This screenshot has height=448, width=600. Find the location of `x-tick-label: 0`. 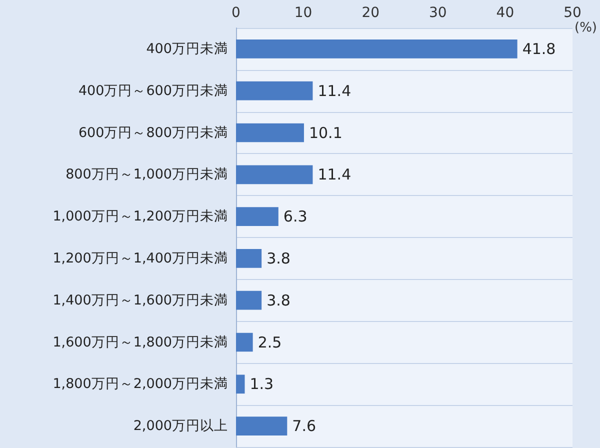

x-tick-label: 0 is located at coordinates (236, 13).